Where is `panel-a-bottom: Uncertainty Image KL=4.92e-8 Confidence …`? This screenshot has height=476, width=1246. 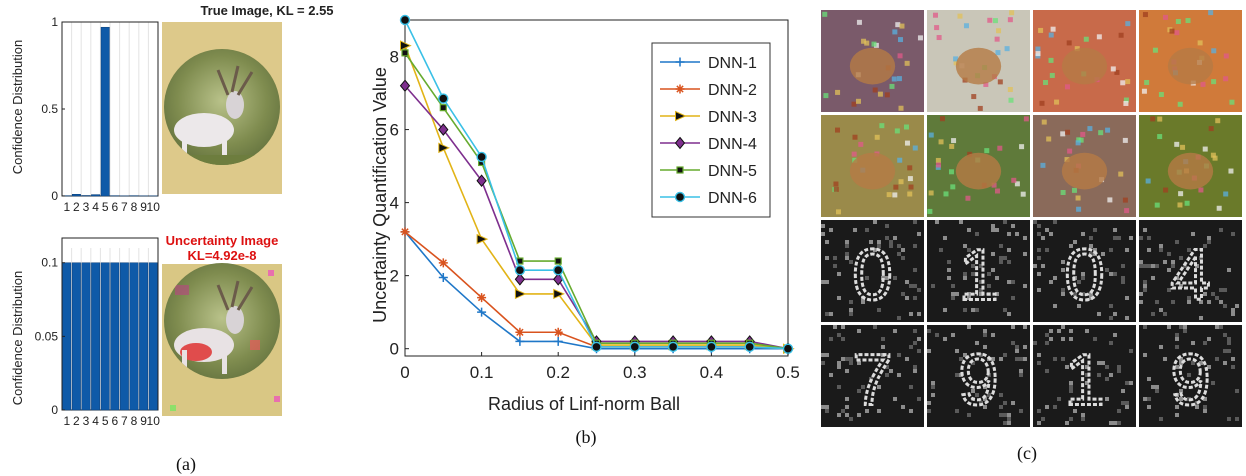 panel-a-bottom: Uncertainty Image KL=4.92e-8 Confidence … is located at coordinates (144, 330).